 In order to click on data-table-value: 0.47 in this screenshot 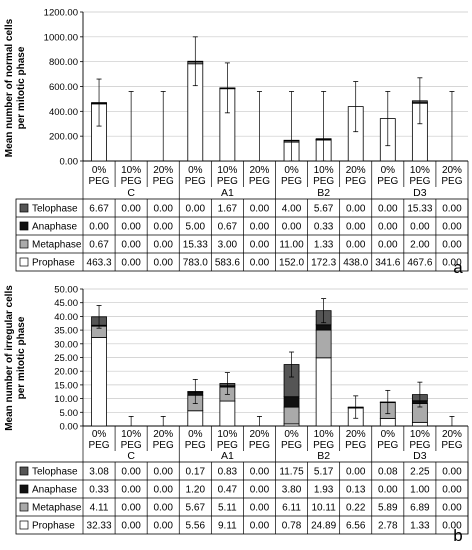, I will do `click(228, 490)`.